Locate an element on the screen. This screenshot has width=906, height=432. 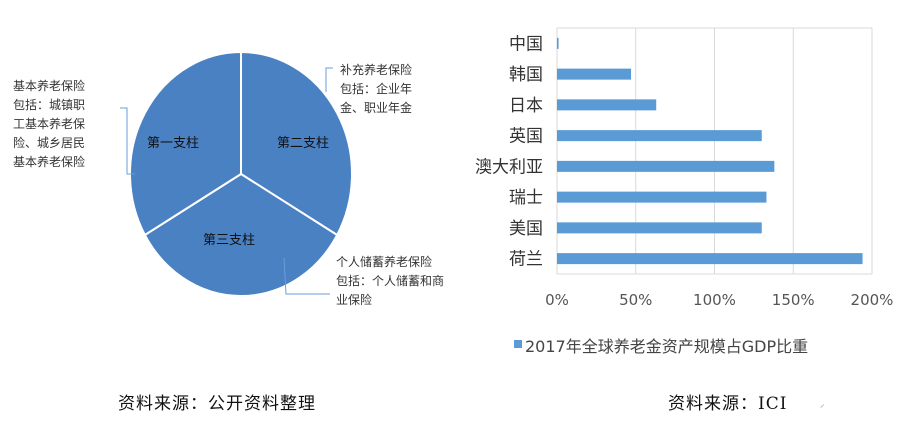
leader-line-second is located at coordinates (329, 79).